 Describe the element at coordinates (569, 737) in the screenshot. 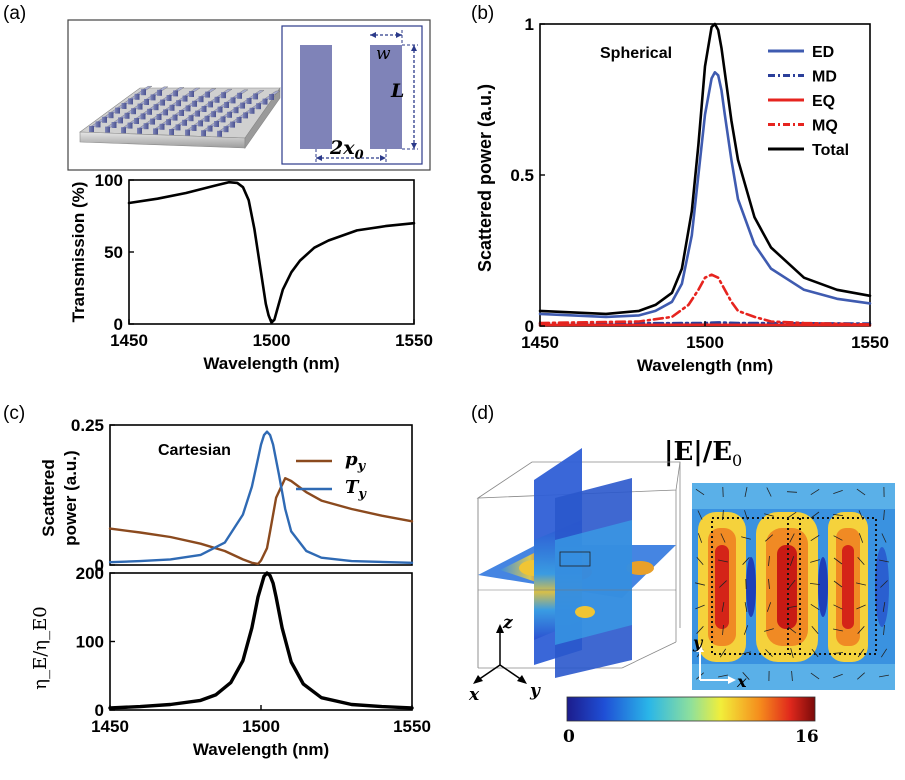

I see `colorbar-min-label: 0` at that location.